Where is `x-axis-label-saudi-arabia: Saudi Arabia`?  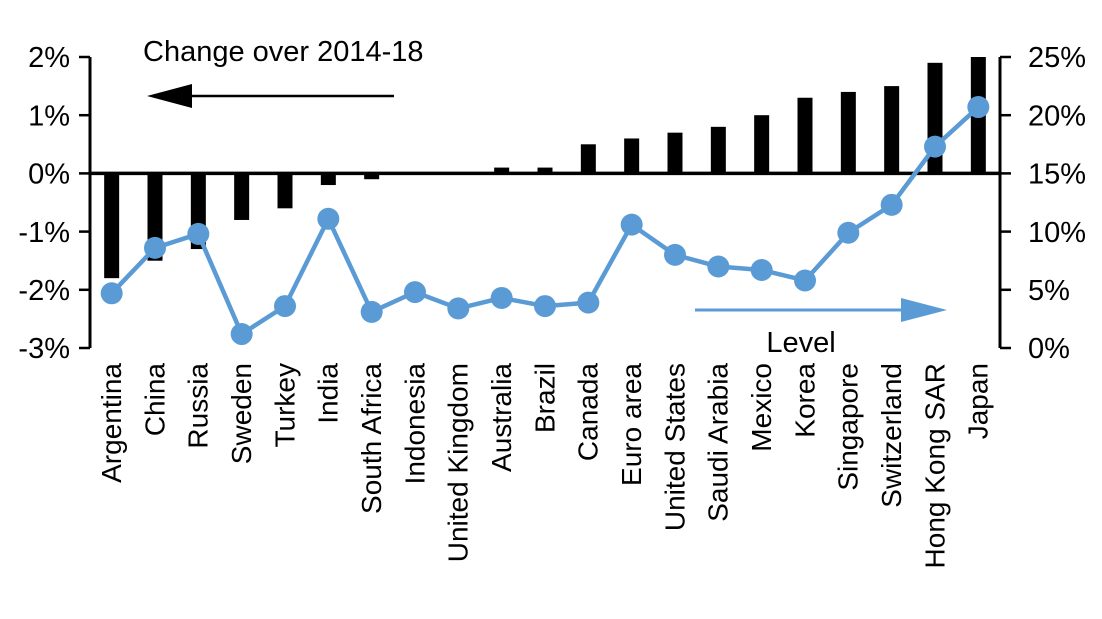
x-axis-label-saudi-arabia: Saudi Arabia is located at coordinates (718, 442).